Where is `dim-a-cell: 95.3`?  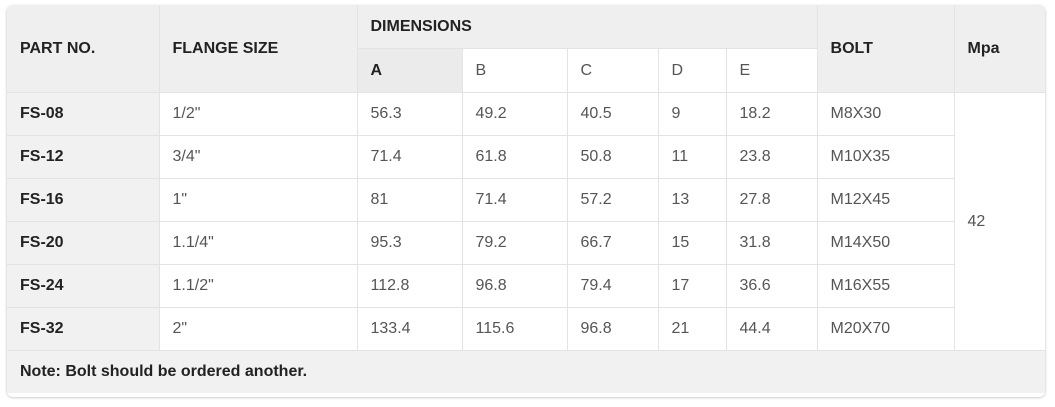
dim-a-cell: 95.3 is located at coordinates (409, 243).